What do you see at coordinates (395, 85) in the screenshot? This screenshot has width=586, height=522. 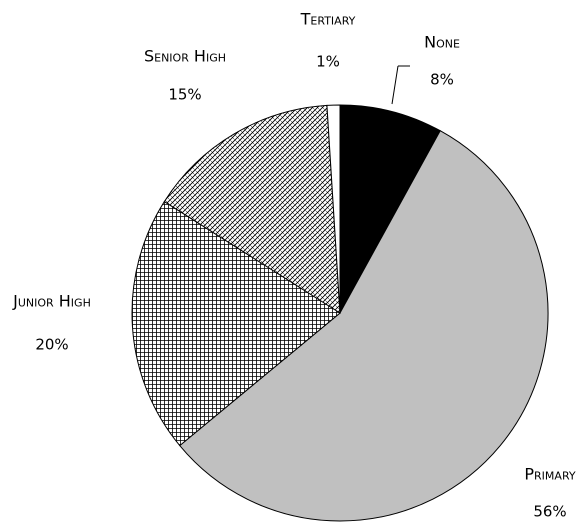 I see `leader-line` at bounding box center [395, 85].